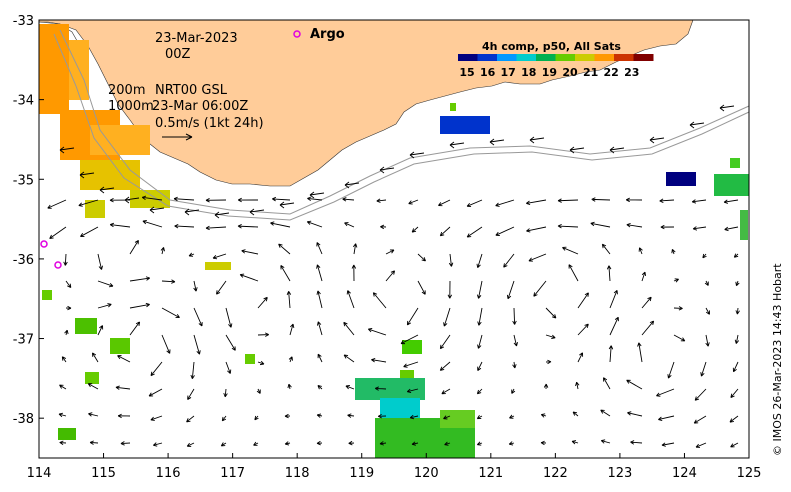 This screenshot has height=492, width=791. What do you see at coordinates (777, 359) in the screenshot?
I see `credit-text: © IMOS 26-Mar-2023 14:43 Hobart` at bounding box center [777, 359].